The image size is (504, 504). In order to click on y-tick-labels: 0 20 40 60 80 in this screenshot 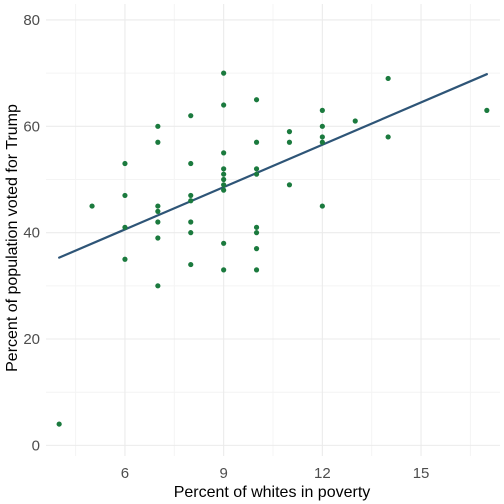, I will do `click(31, 233)`.